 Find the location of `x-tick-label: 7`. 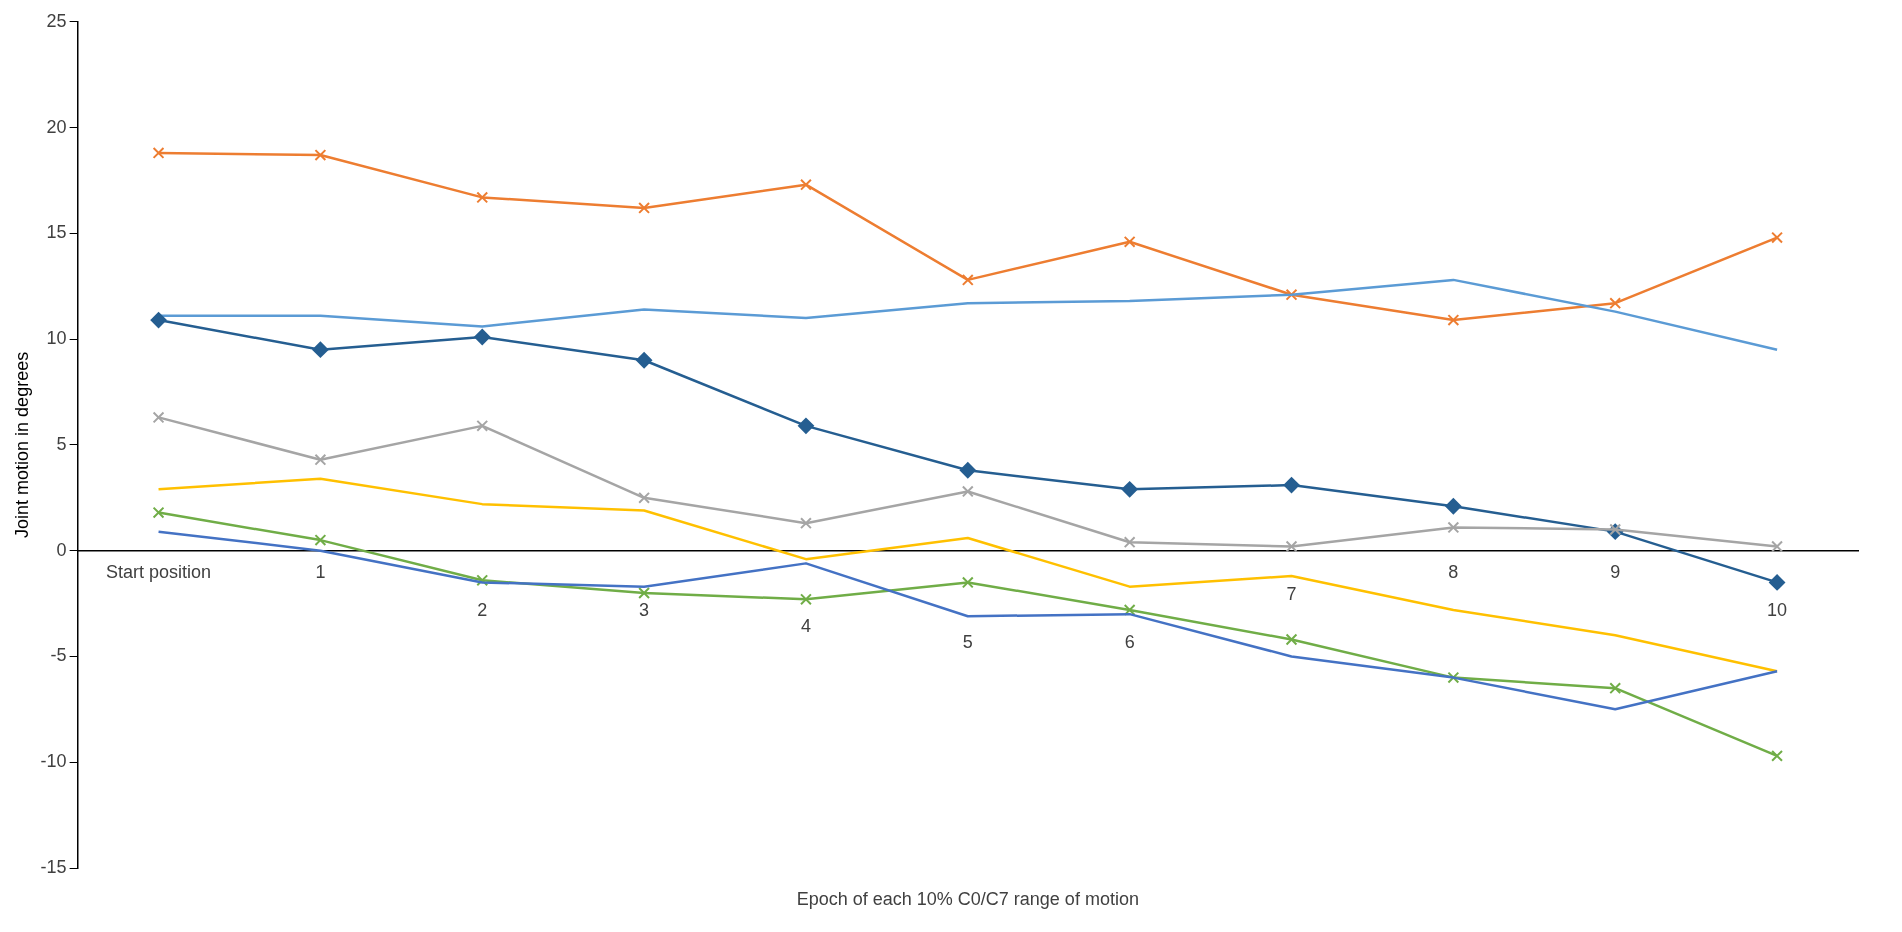

x-tick-label: 7 is located at coordinates (1291, 593).